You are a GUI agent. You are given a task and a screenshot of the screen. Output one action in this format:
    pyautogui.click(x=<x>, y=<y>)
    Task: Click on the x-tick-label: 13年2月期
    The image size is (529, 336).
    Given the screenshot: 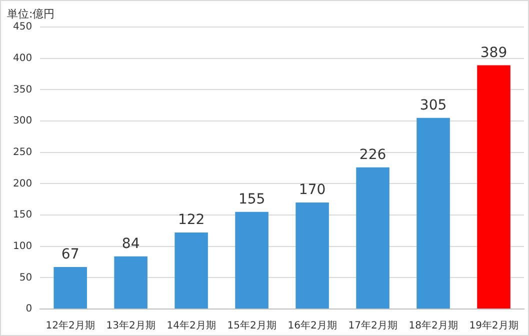 What is the action you would take?
    pyautogui.click(x=131, y=326)
    